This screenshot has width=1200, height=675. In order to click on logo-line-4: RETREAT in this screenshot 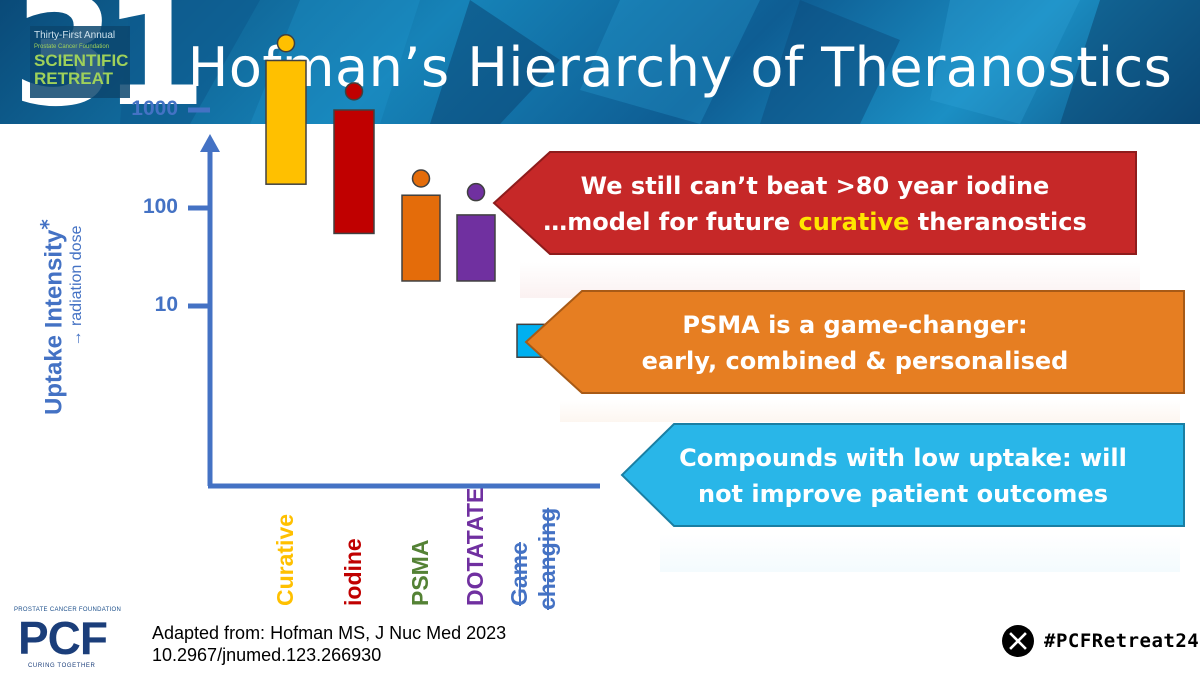, I will do `click(74, 78)`.